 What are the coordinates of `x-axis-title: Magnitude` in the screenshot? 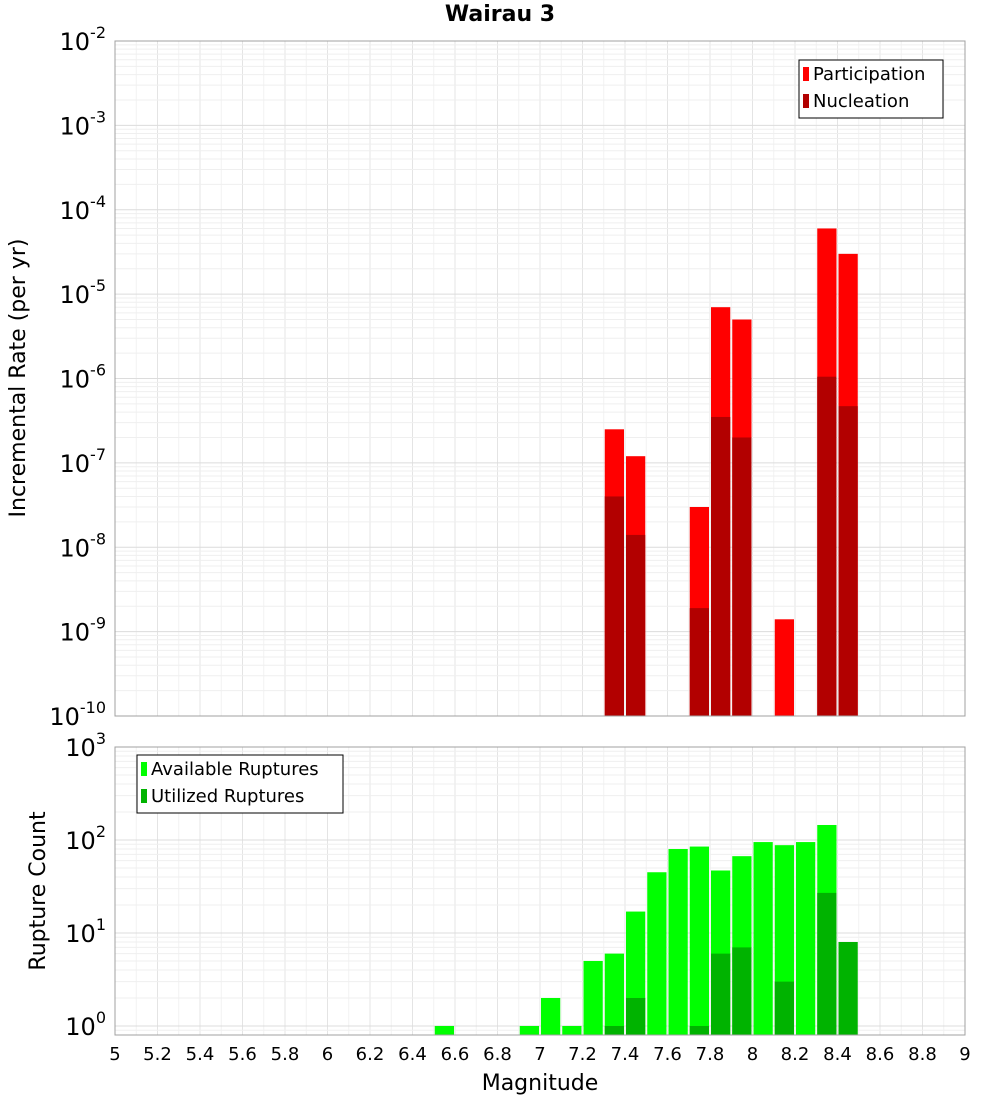 It's located at (540, 1083).